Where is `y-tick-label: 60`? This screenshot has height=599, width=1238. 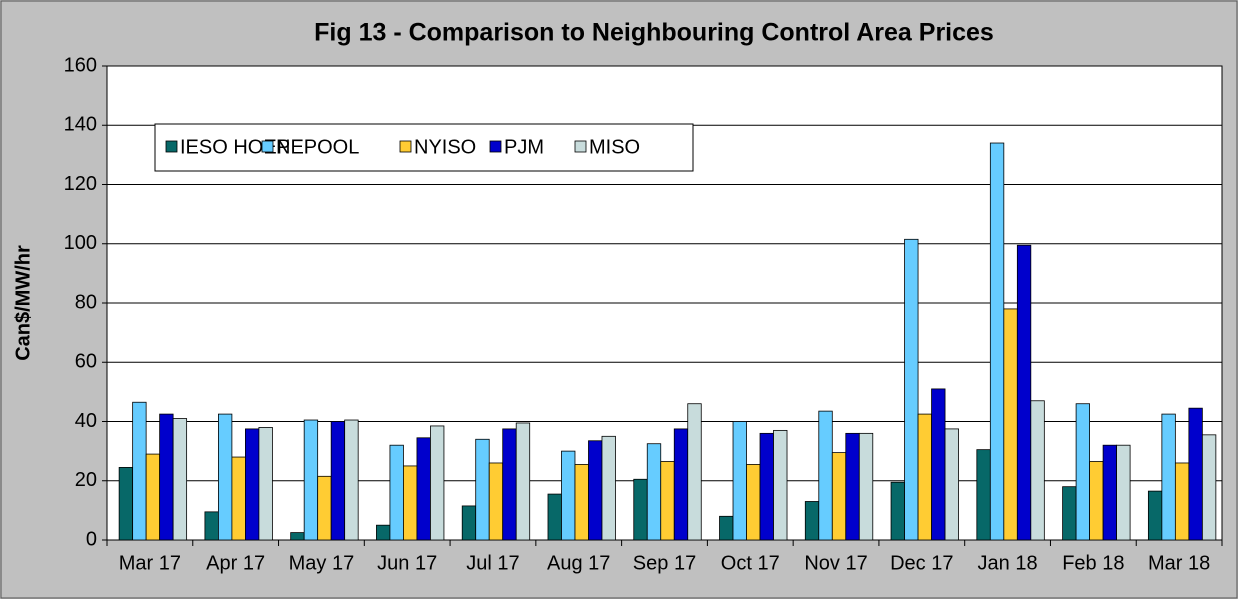 y-tick-label: 60 is located at coordinates (86, 362).